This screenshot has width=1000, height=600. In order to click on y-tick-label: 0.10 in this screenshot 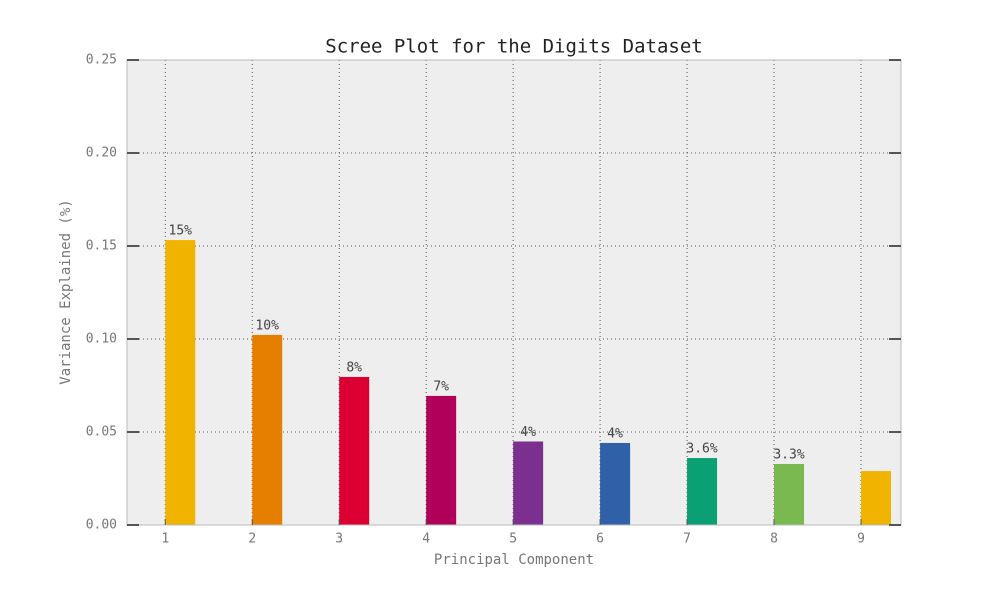, I will do `click(101, 339)`.